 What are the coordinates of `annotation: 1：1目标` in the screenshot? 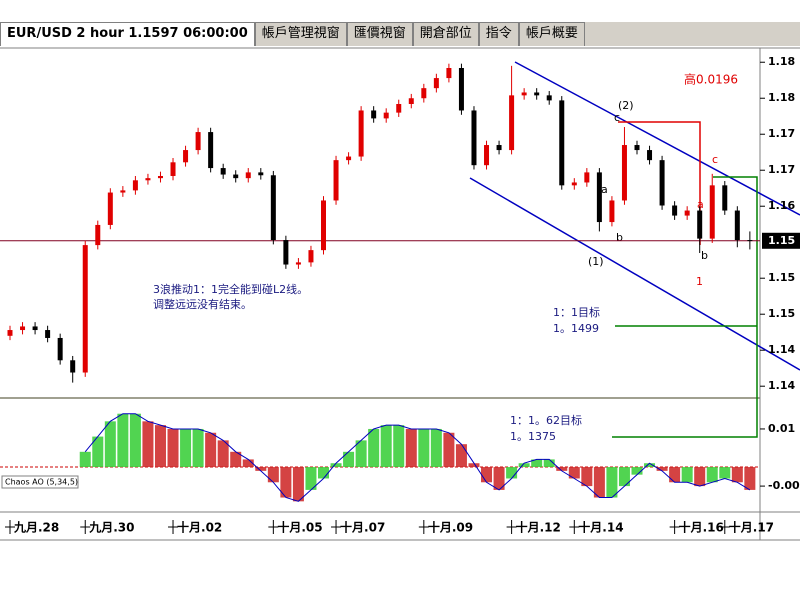 It's located at (576, 312).